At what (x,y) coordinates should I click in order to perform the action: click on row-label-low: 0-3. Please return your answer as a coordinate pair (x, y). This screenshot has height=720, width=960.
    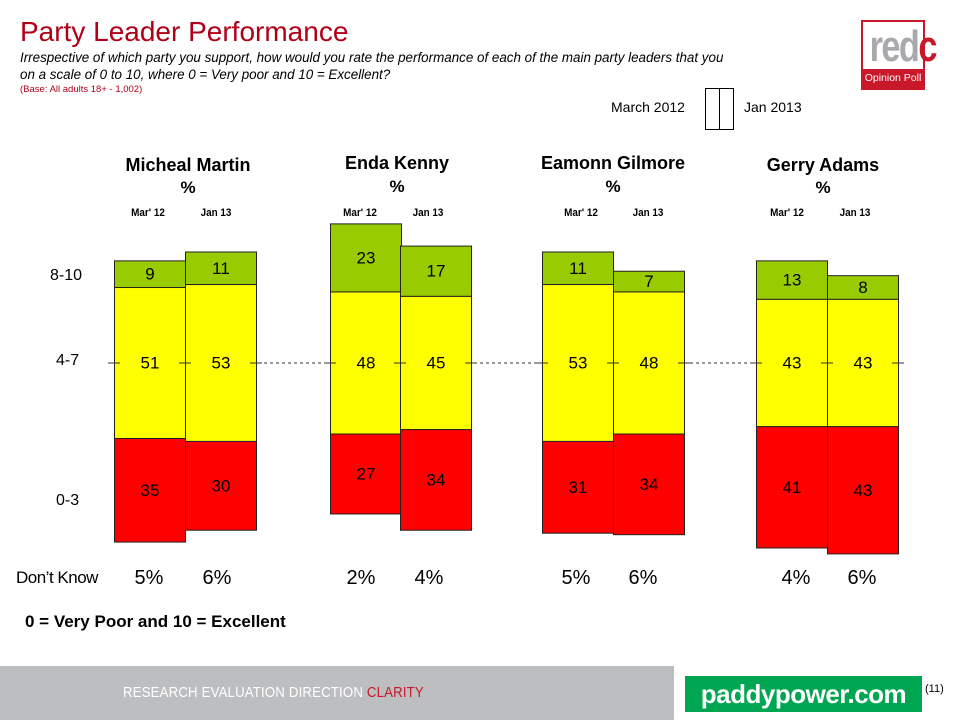
    Looking at the image, I should click on (68, 500).